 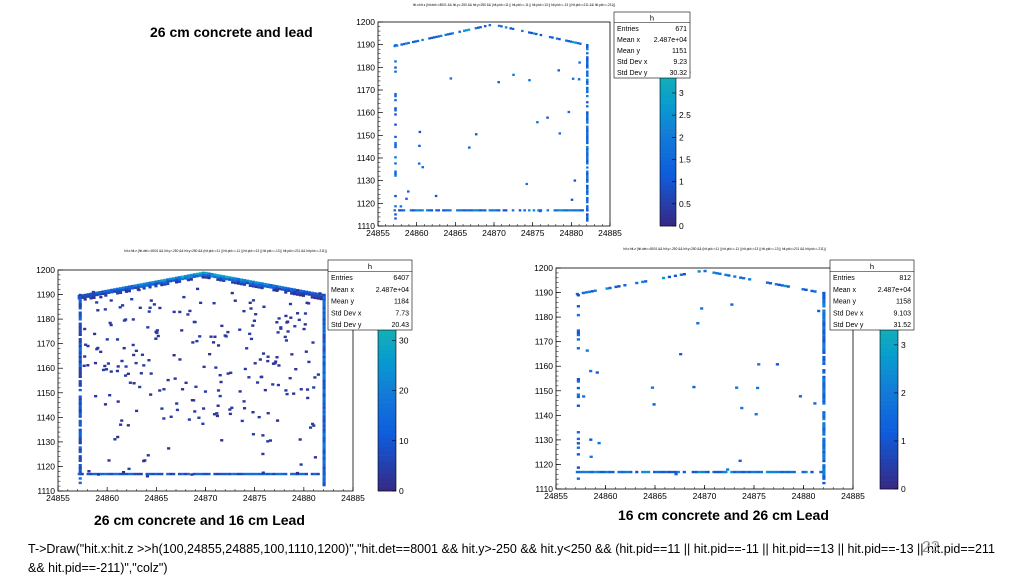 I want to click on caption-left: 26 cm concrete and 16 cm Lead, so click(x=199, y=520).